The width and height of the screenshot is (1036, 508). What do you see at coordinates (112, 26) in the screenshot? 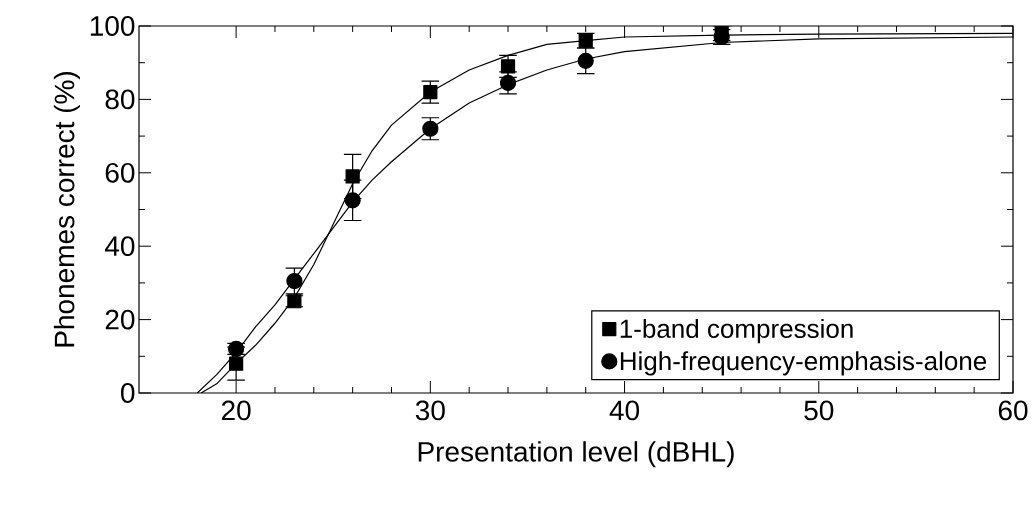
I see `y-tick-label: 100` at bounding box center [112, 26].